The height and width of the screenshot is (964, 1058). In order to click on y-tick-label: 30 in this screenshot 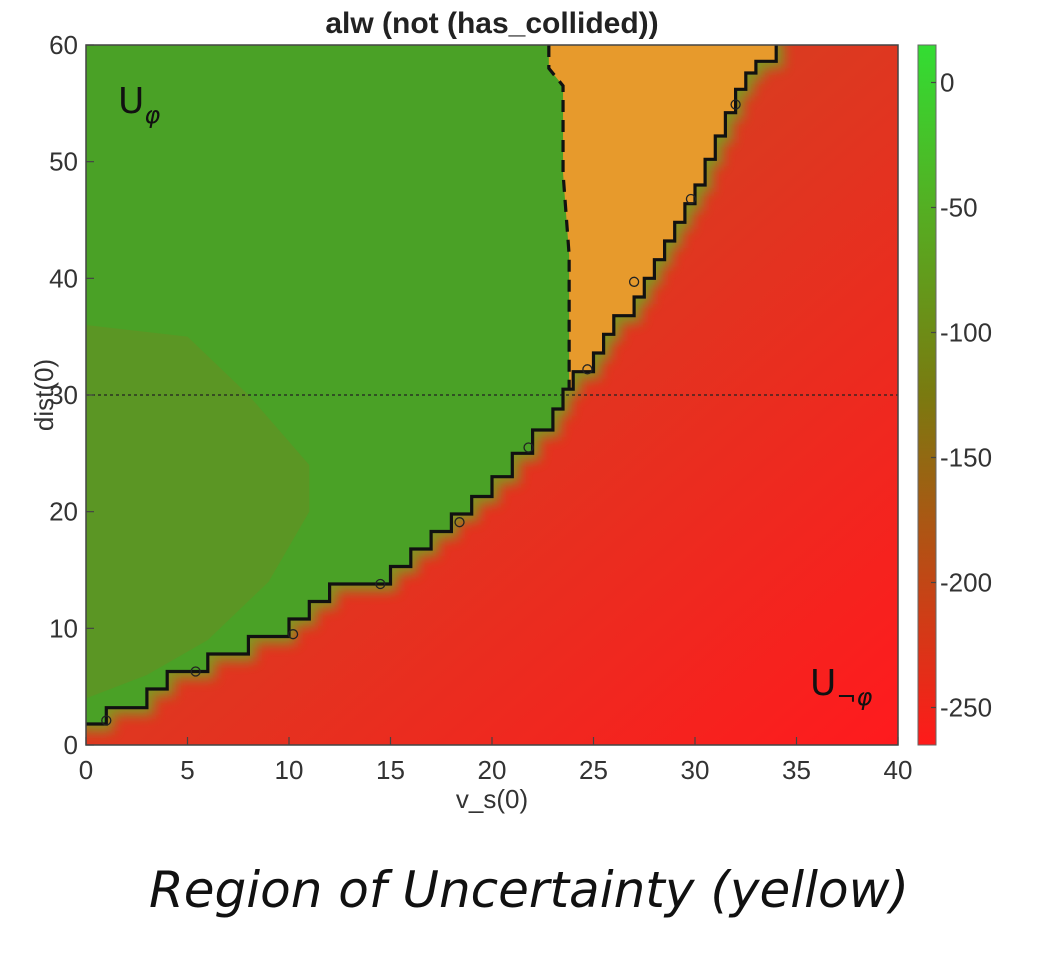, I will do `click(63, 395)`.